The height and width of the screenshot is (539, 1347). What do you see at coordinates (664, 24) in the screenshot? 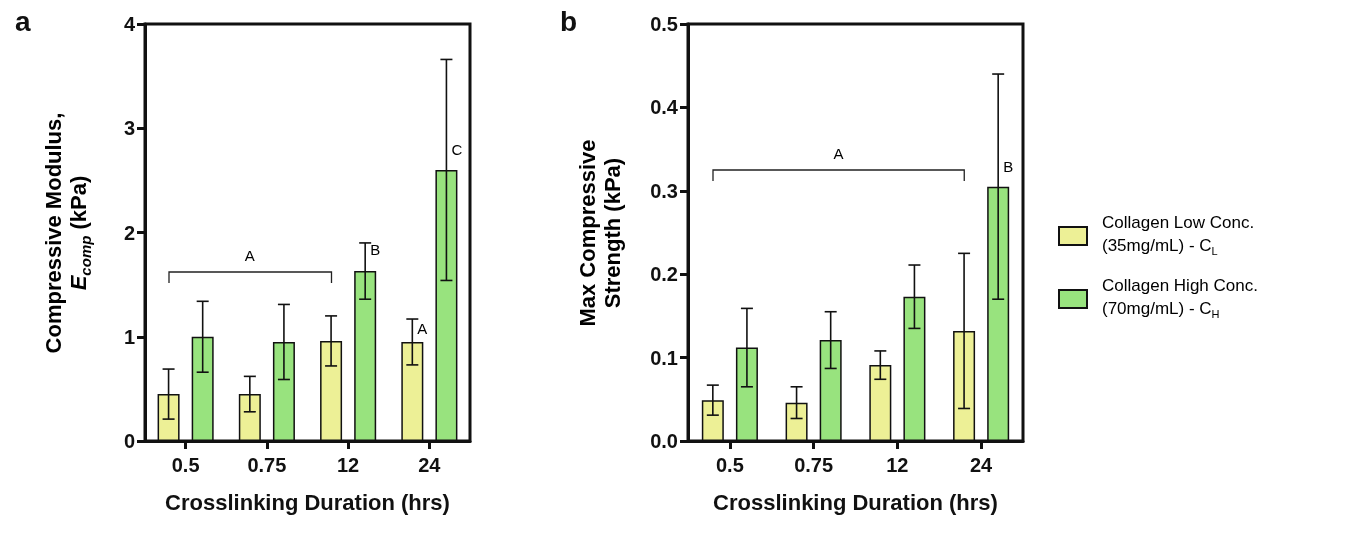
I see `y-tick-label: 0.5` at bounding box center [664, 24].